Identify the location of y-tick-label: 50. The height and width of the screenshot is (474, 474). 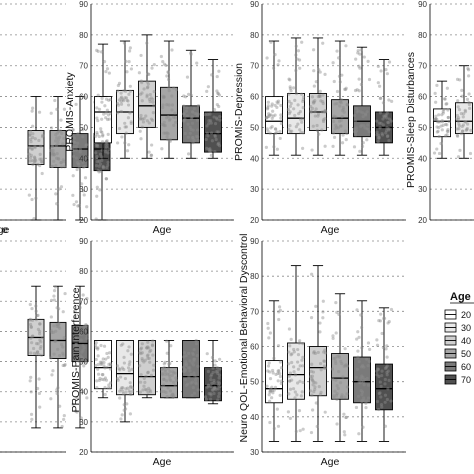
(83, 127).